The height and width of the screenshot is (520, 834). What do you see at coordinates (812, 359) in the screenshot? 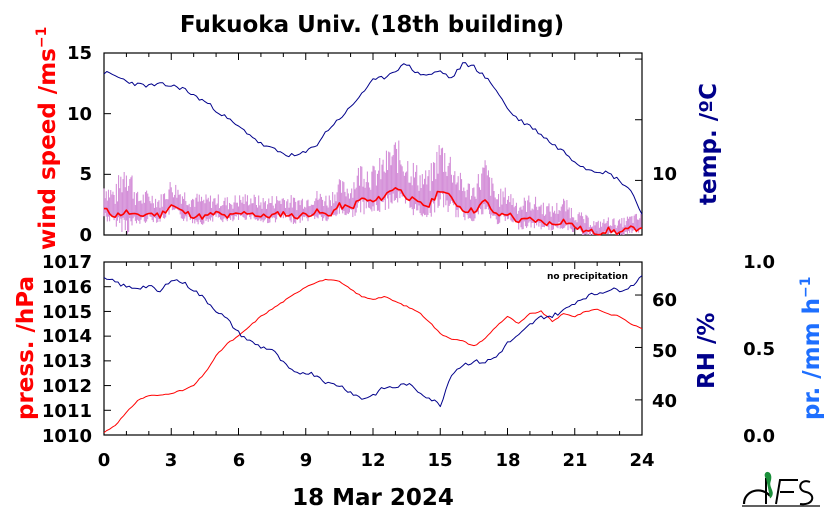
I see `precip-label-main: pr. /mm h` at bounding box center [812, 359].